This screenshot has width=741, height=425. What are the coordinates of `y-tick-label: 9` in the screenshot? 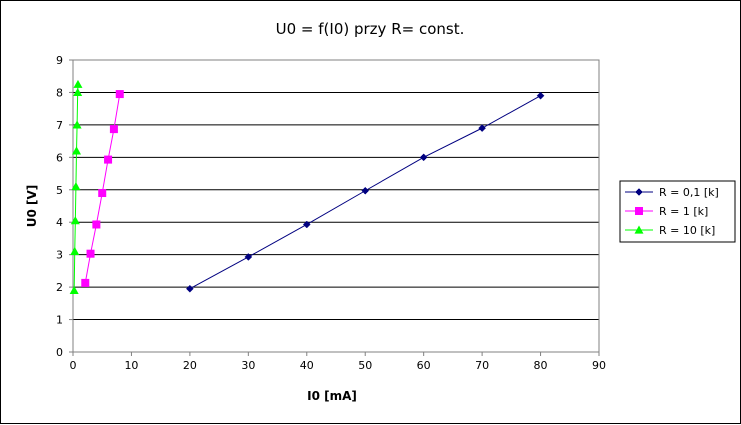 It's located at (59, 60).